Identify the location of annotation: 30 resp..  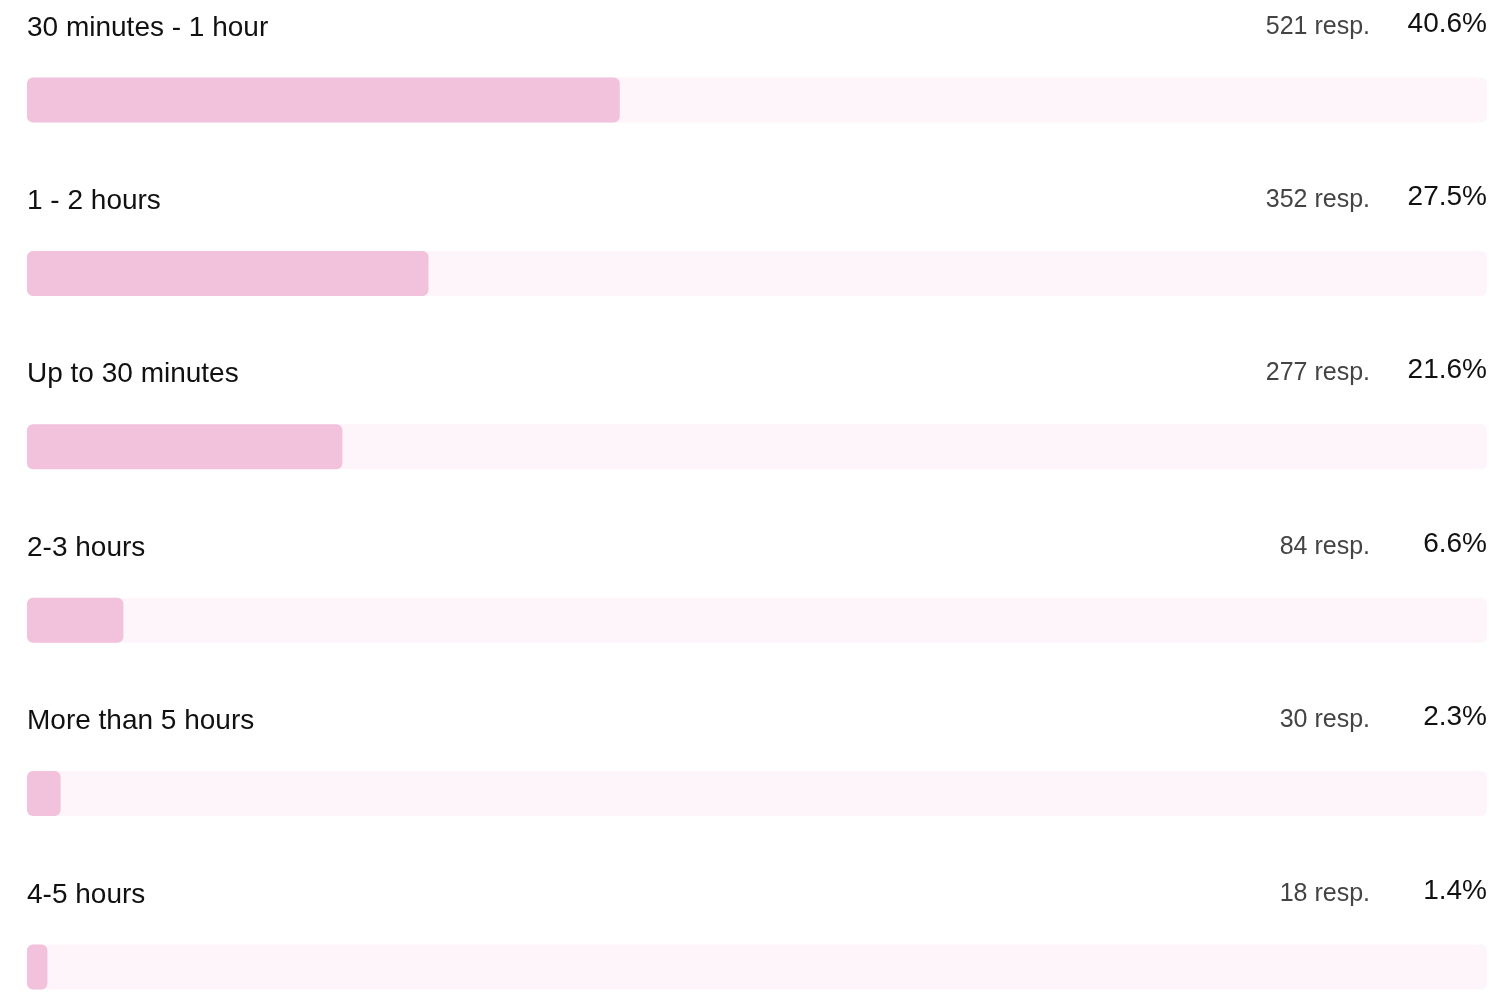
(1325, 718).